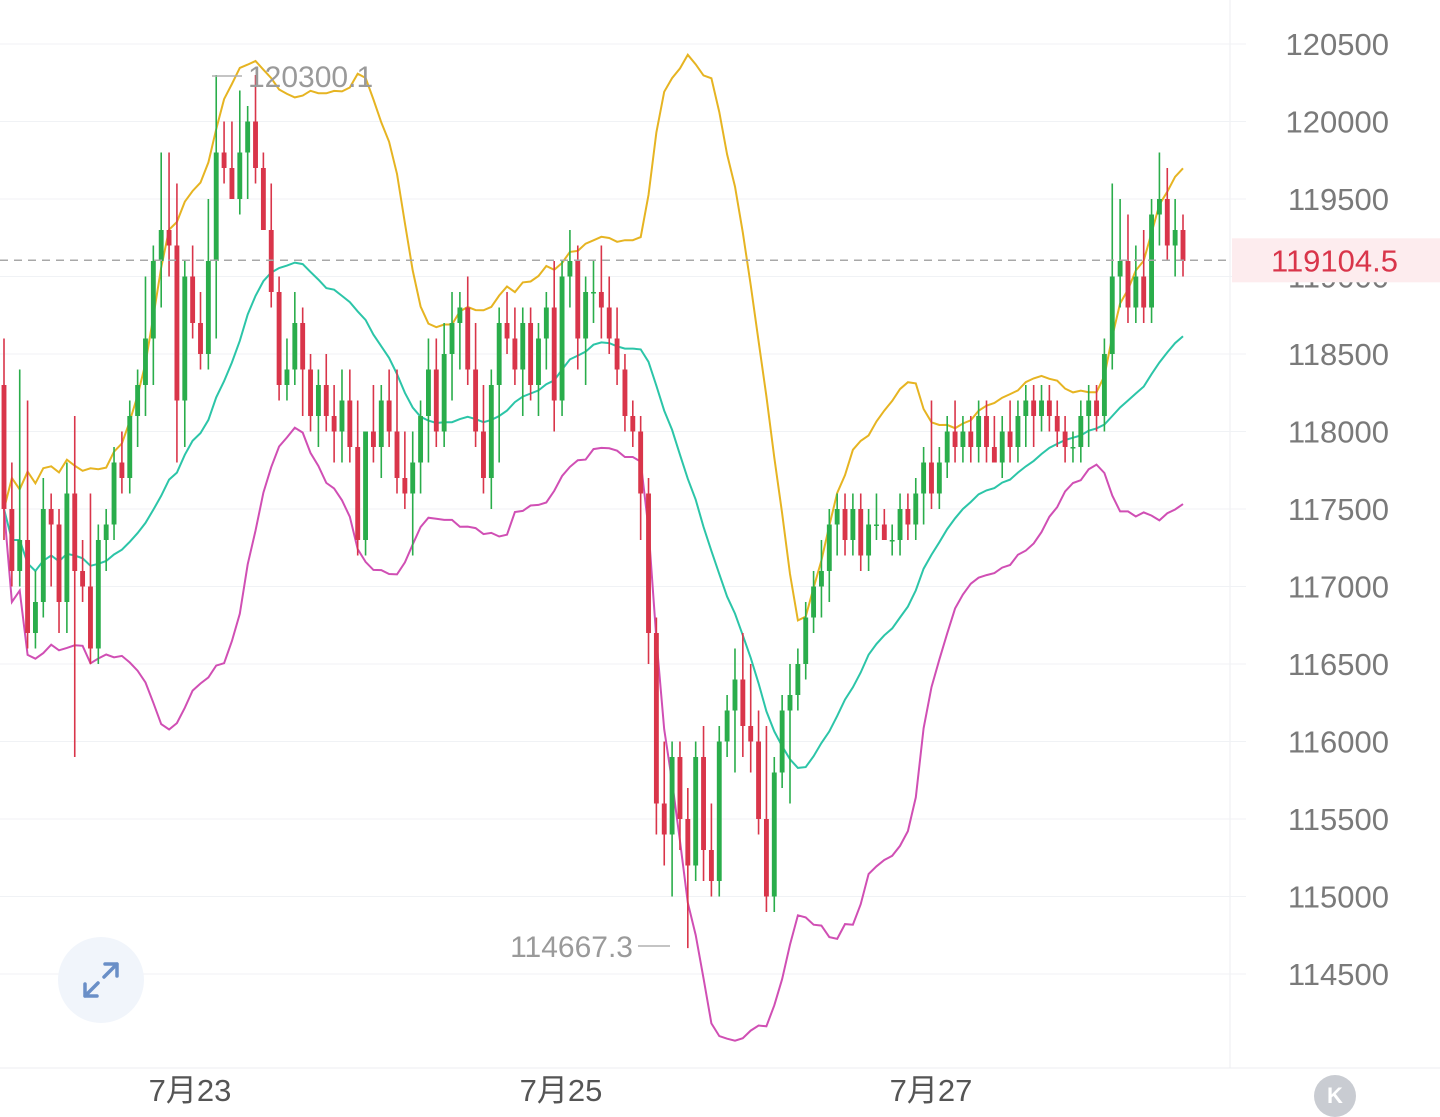  I want to click on y-tick-label: 118000, so click(1338, 432).